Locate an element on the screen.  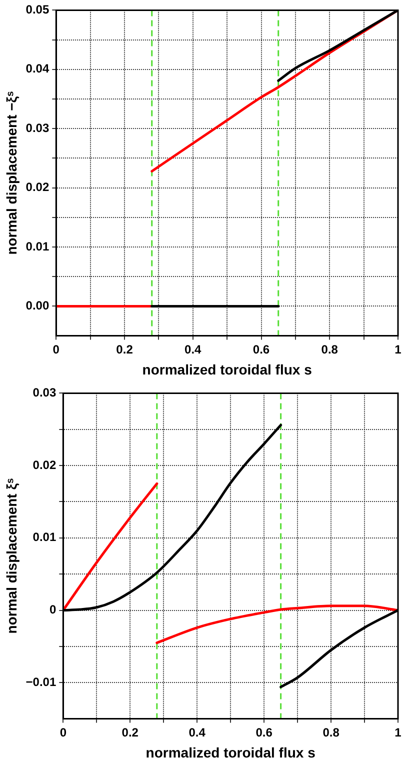
x-tick-label: 0 is located at coordinates (63, 732).